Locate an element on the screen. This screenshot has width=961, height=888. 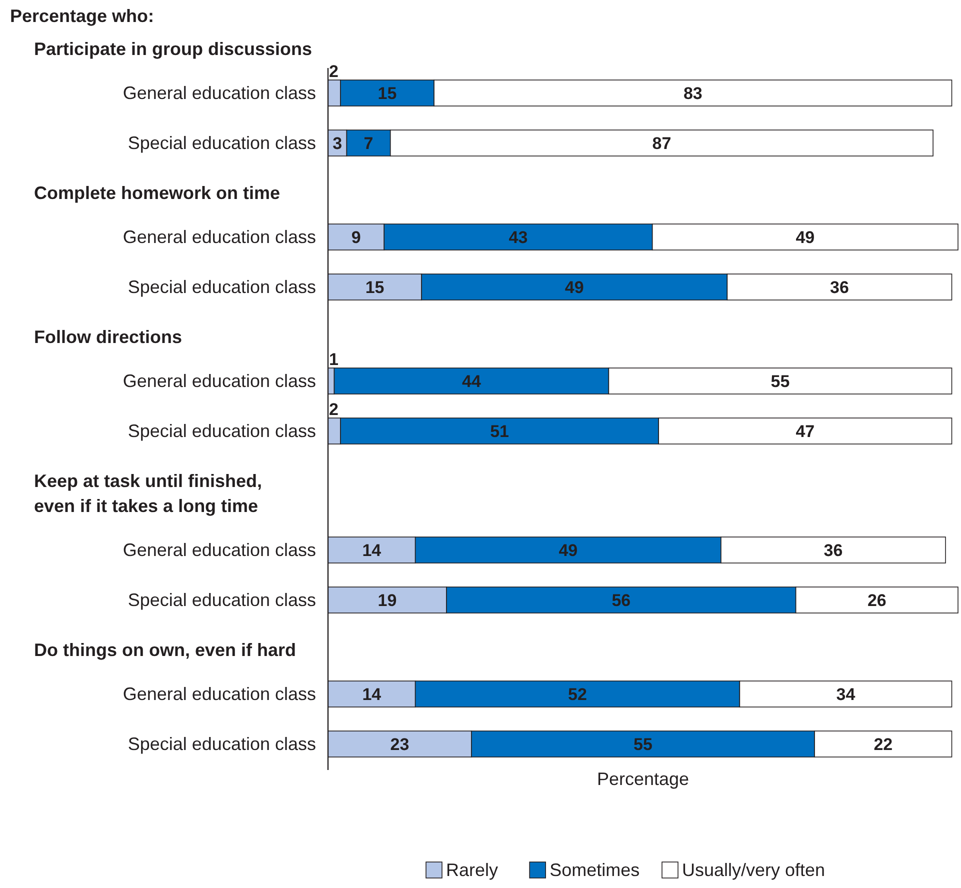
data-label: 23 is located at coordinates (400, 744).